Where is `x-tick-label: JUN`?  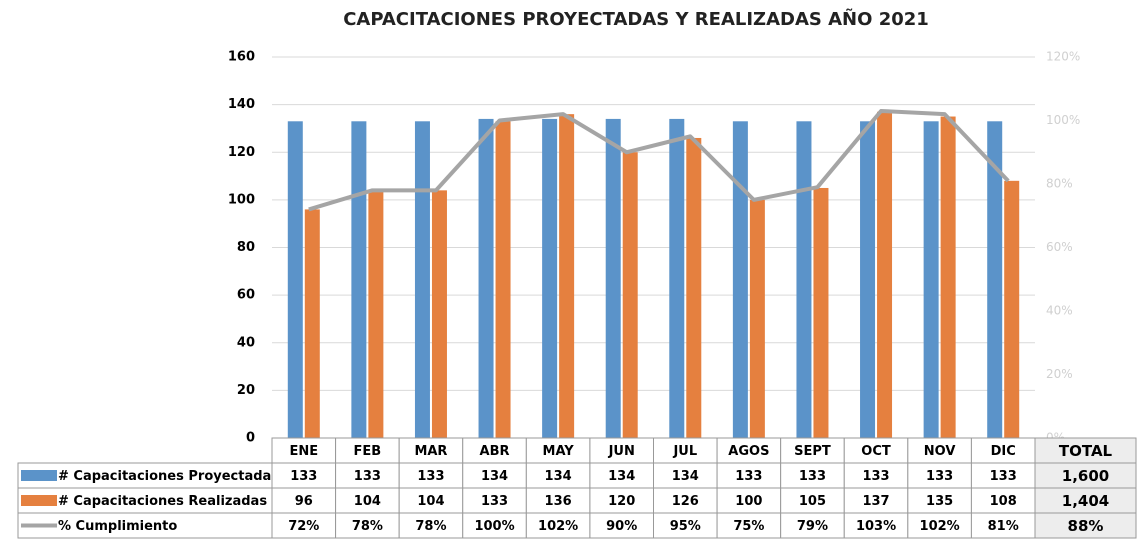
x-tick-label: JUN is located at coordinates (621, 451).